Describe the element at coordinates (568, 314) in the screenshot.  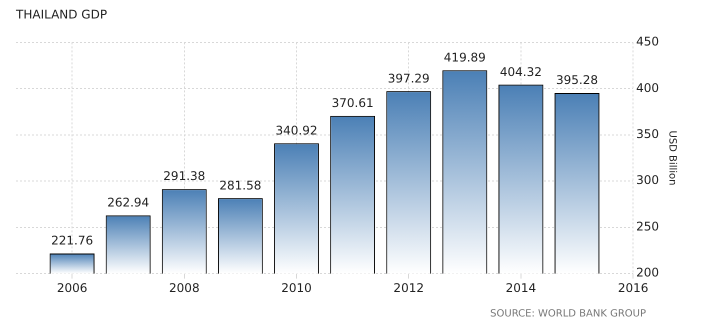
I see `source-note: SOURCE: WORLD BANK GROUP` at that location.